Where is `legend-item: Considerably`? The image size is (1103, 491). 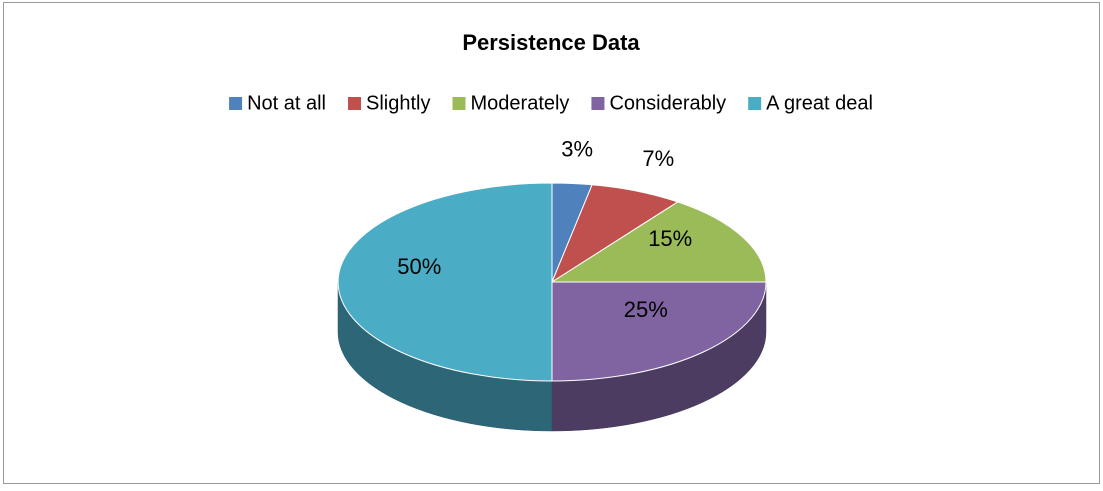 legend-item: Considerably is located at coordinates (658, 103).